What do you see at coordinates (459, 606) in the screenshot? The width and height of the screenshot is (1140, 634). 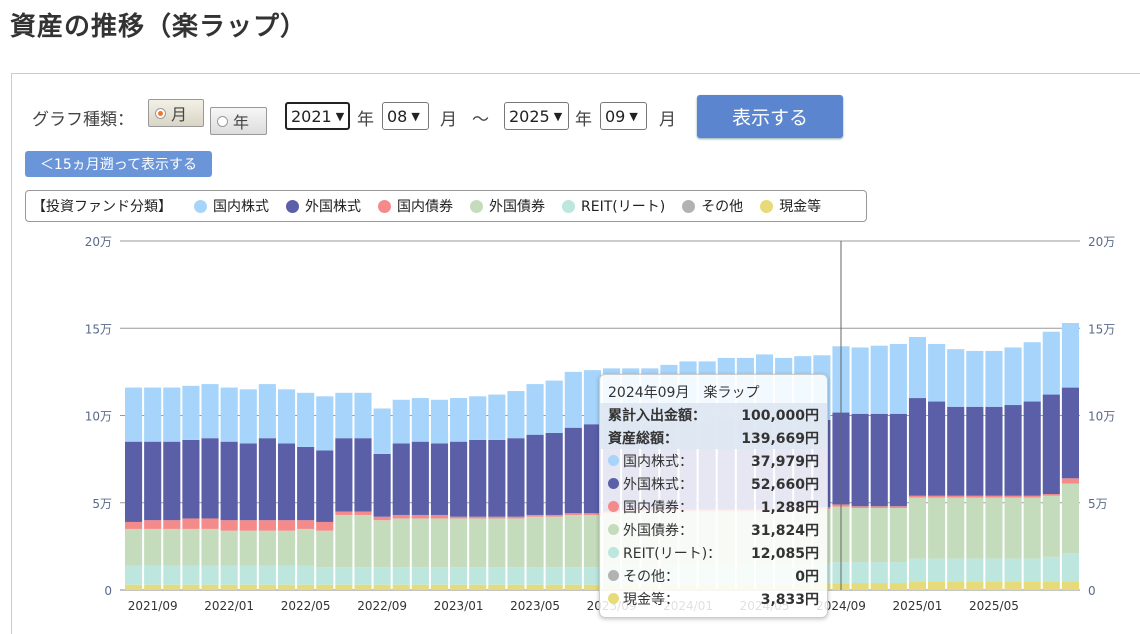 I see `x-tick-label: 2023/01` at bounding box center [459, 606].